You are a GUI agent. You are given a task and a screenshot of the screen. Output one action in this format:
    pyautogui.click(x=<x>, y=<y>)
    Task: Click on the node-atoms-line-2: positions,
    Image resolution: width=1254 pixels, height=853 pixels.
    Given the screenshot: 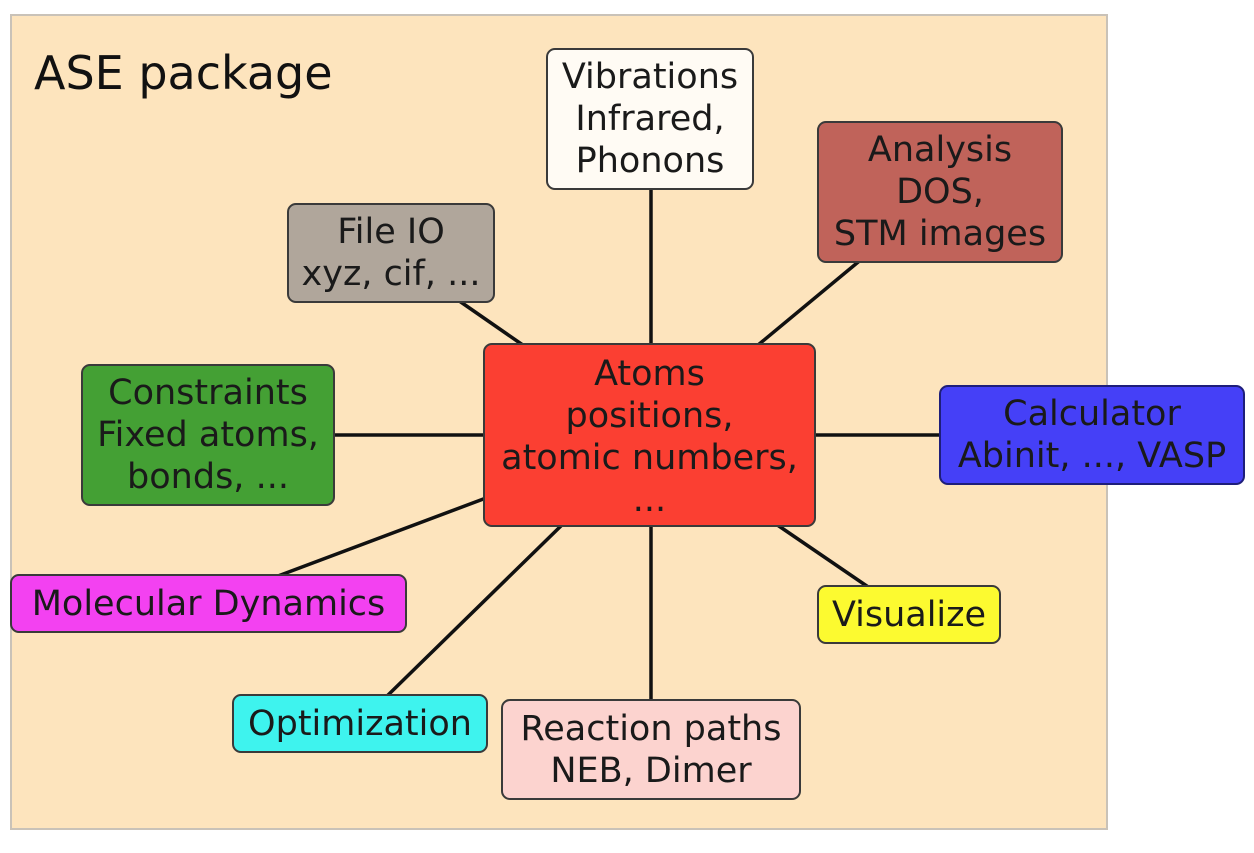 What is the action you would take?
    pyautogui.click(x=649, y=416)
    